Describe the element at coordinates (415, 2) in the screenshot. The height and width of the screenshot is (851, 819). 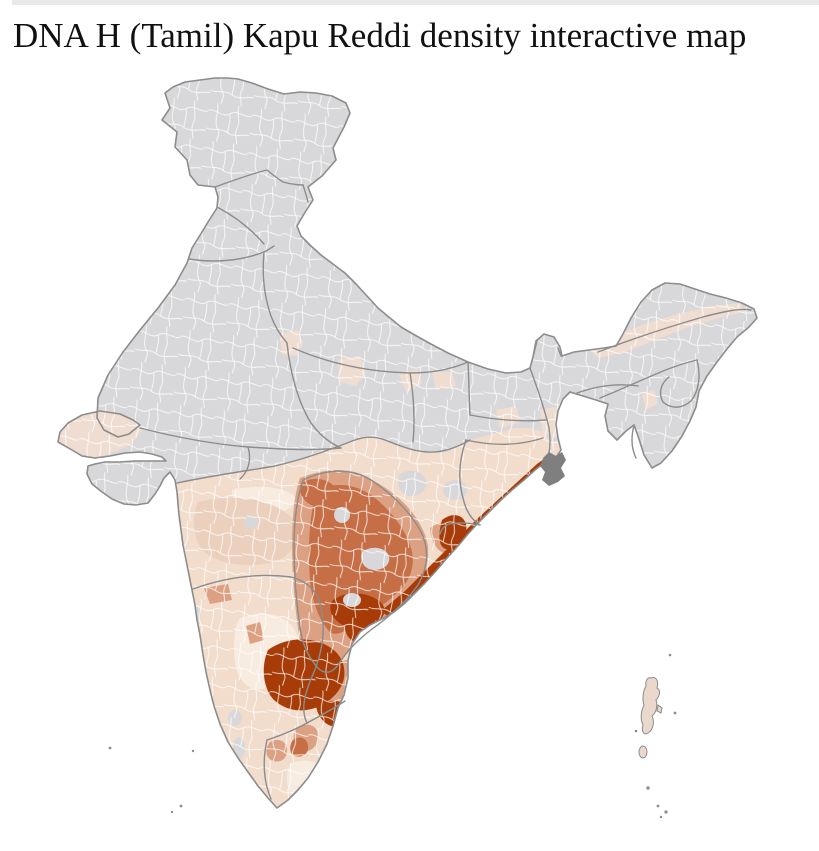
I see `top-scroll-strip` at that location.